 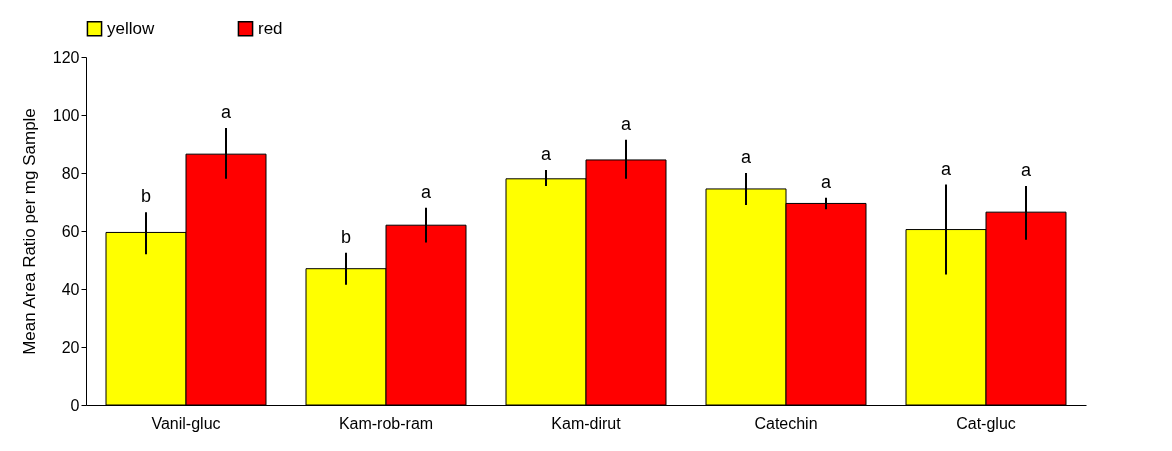 I want to click on x-tick-label: Cat-gluc, so click(x=986, y=423).